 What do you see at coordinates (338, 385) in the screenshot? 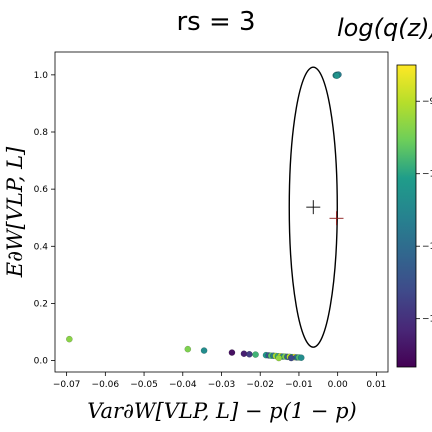
I see `x-tick-label: 0.00` at bounding box center [338, 385].